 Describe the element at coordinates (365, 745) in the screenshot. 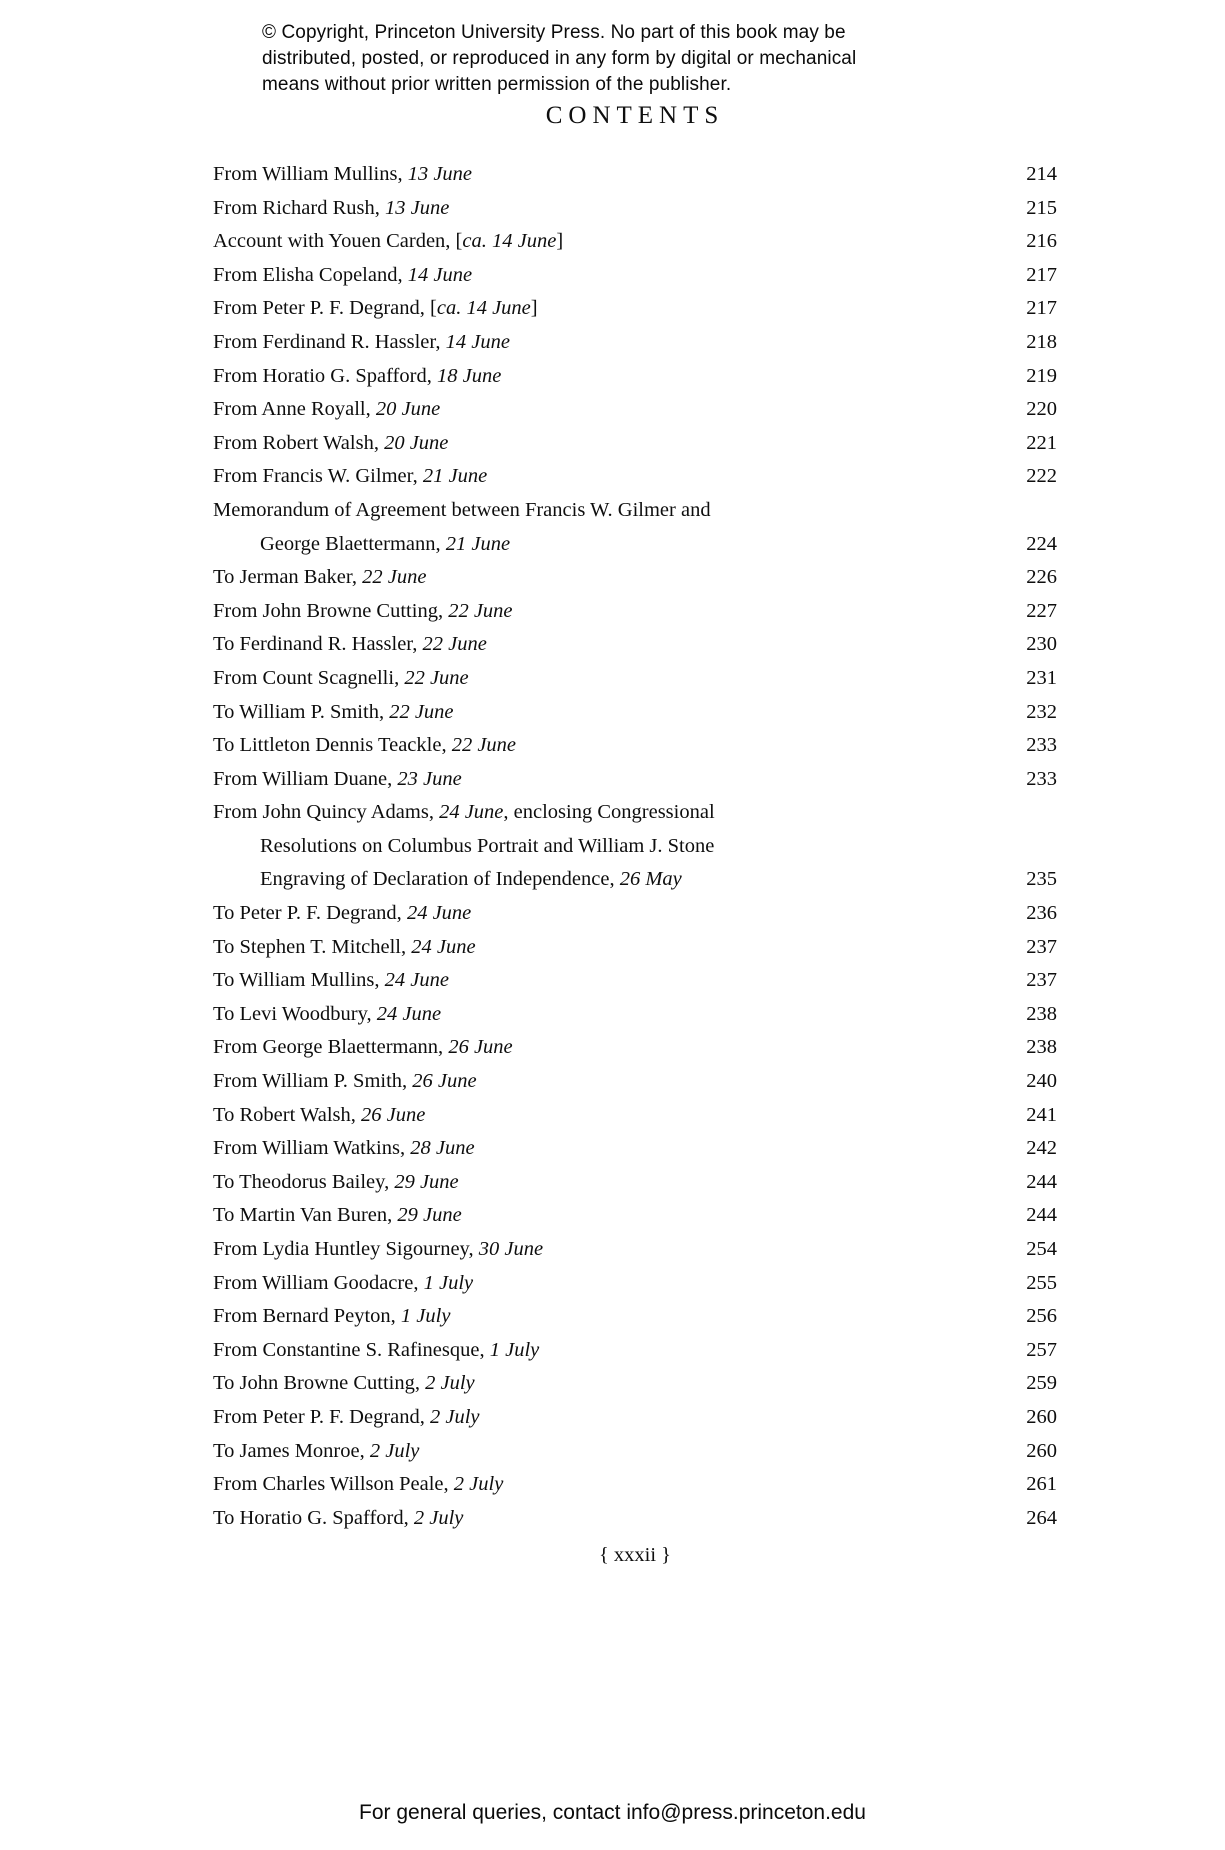

I see `toc-entry-text: To Littleton Dennis Teackle, 22 June` at that location.